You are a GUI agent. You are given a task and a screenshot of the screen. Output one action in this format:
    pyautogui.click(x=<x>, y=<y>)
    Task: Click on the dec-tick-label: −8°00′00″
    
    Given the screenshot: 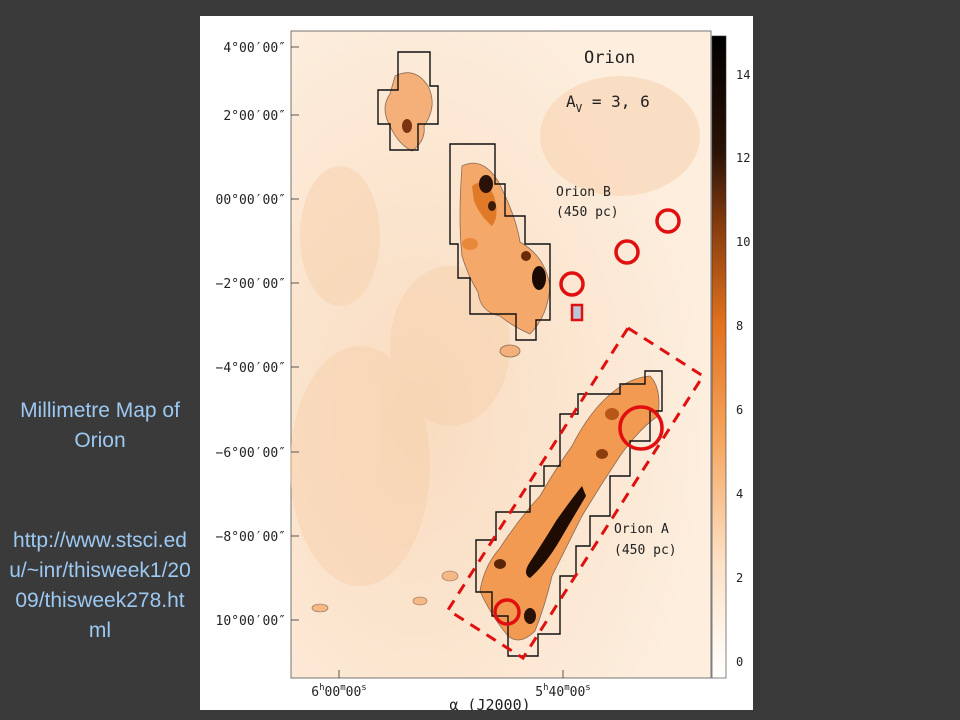 What is the action you would take?
    pyautogui.click(x=251, y=537)
    